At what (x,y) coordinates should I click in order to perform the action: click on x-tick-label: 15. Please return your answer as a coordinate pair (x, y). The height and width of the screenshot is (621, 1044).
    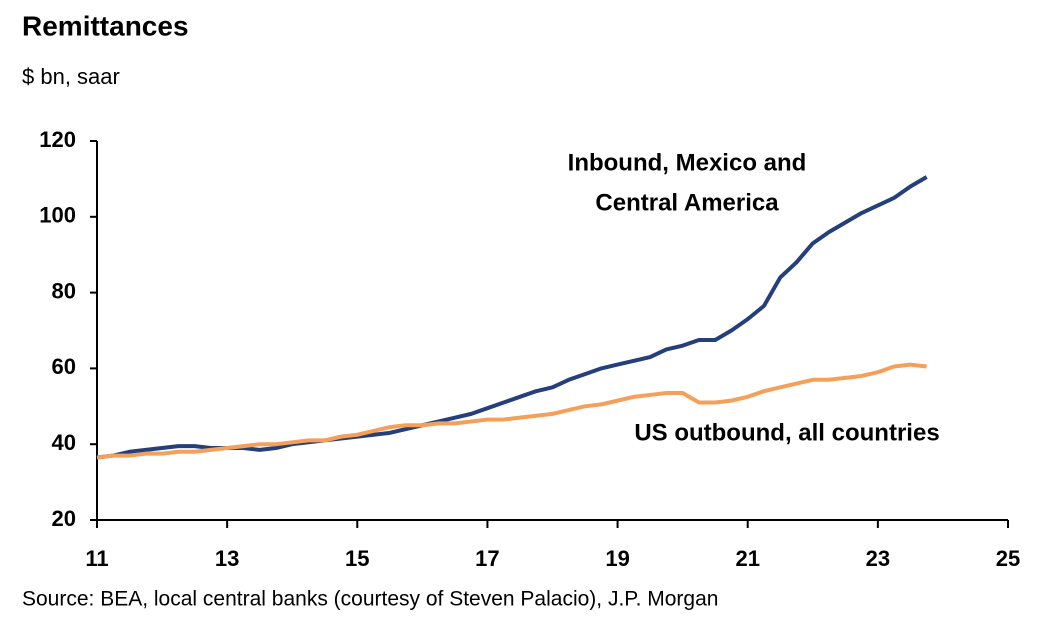
    Looking at the image, I should click on (357, 558).